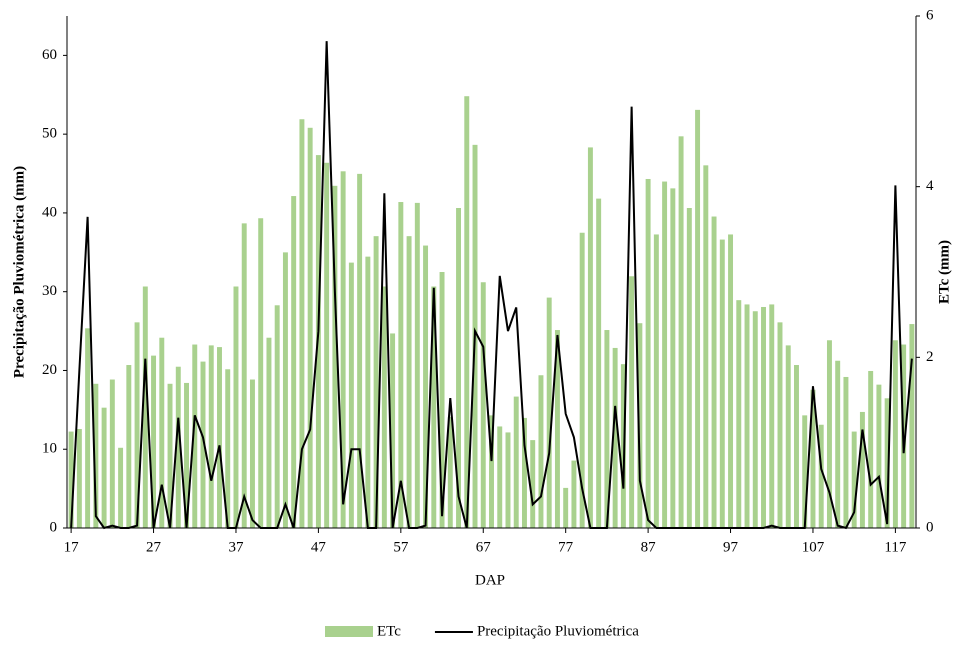  Describe the element at coordinates (558, 631) in the screenshot. I see `legend-label: Precipitação Pluviométrica` at that location.